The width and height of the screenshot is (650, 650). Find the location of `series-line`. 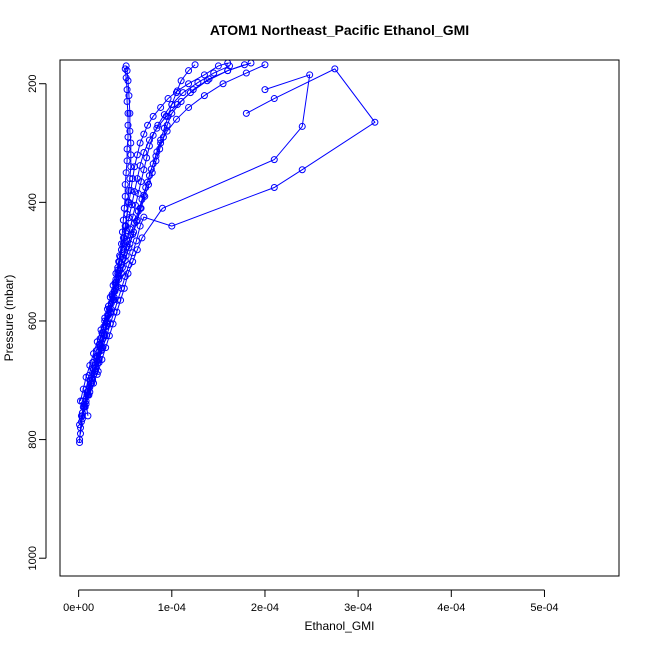

series-line is located at coordinates (163, 233).